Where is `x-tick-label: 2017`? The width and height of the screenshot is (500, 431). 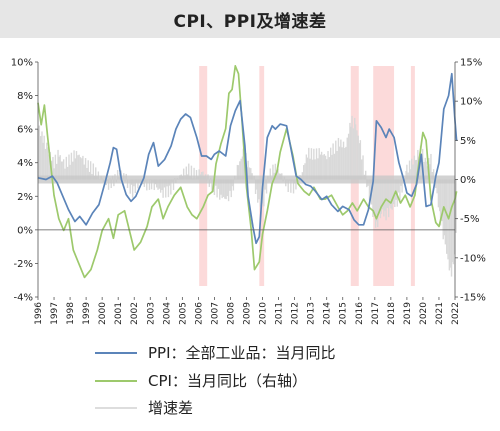
x-tick-label: 2017 is located at coordinates (376, 313).